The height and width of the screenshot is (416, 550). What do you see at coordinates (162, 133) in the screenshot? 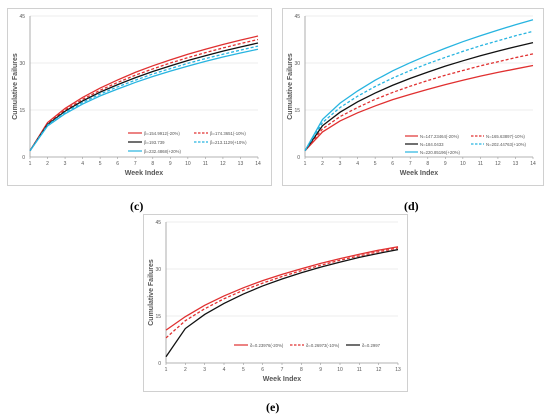
I see `legend-label-0: β=154.9912(-20%)` at bounding box center [162, 133].